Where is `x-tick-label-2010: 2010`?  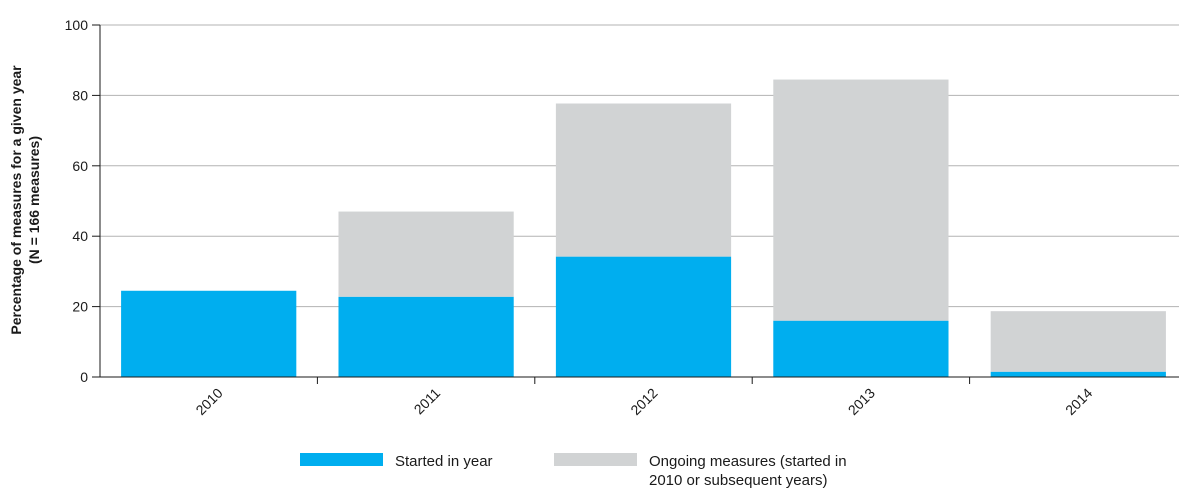
x-tick-label-2010: 2010 is located at coordinates (208, 401).